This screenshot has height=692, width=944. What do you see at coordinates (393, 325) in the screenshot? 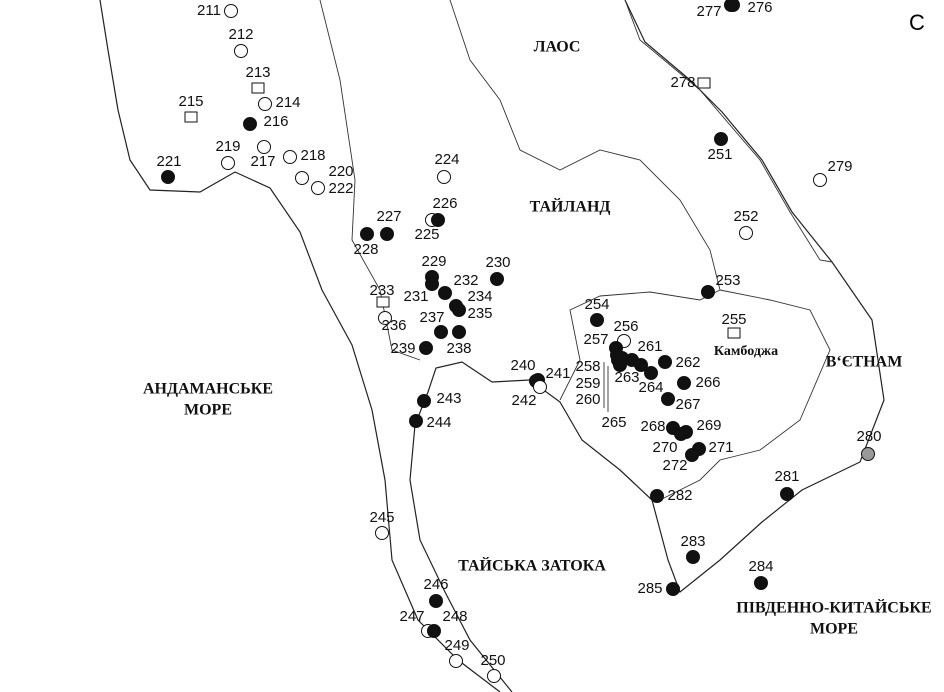
I see `site-label: 236` at bounding box center [393, 325].